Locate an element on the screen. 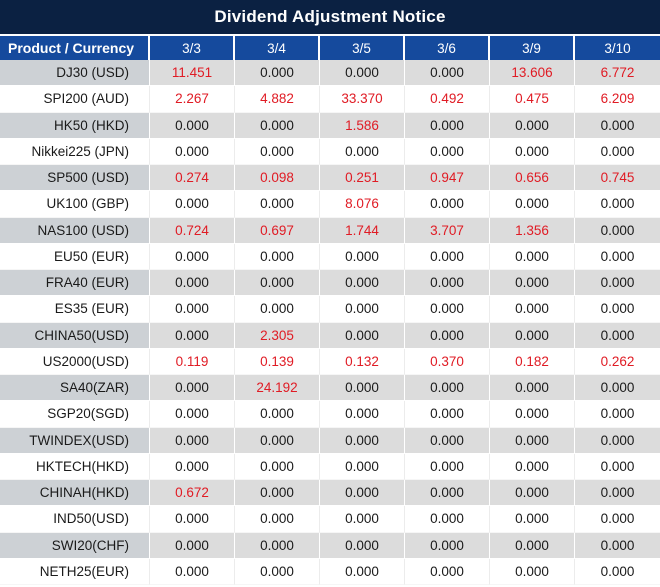 The image size is (660, 587). page-title: Dividend Adjustment Notice is located at coordinates (330, 18).